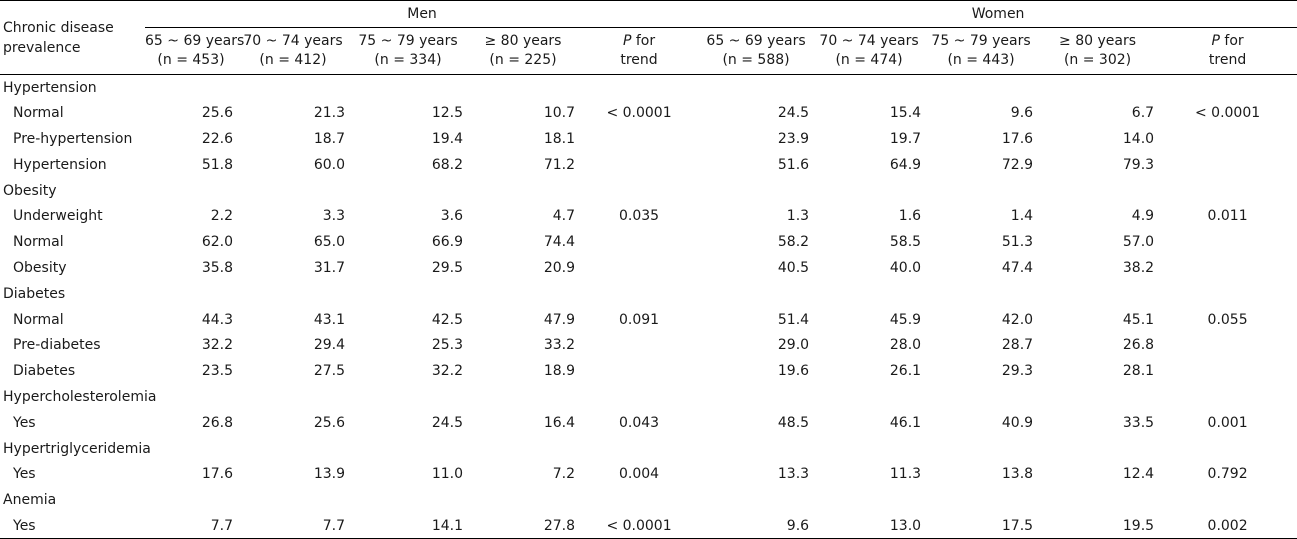 The image size is (1297, 539). Describe the element at coordinates (1138, 474) in the screenshot. I see `value-cell: 12.4` at that location.